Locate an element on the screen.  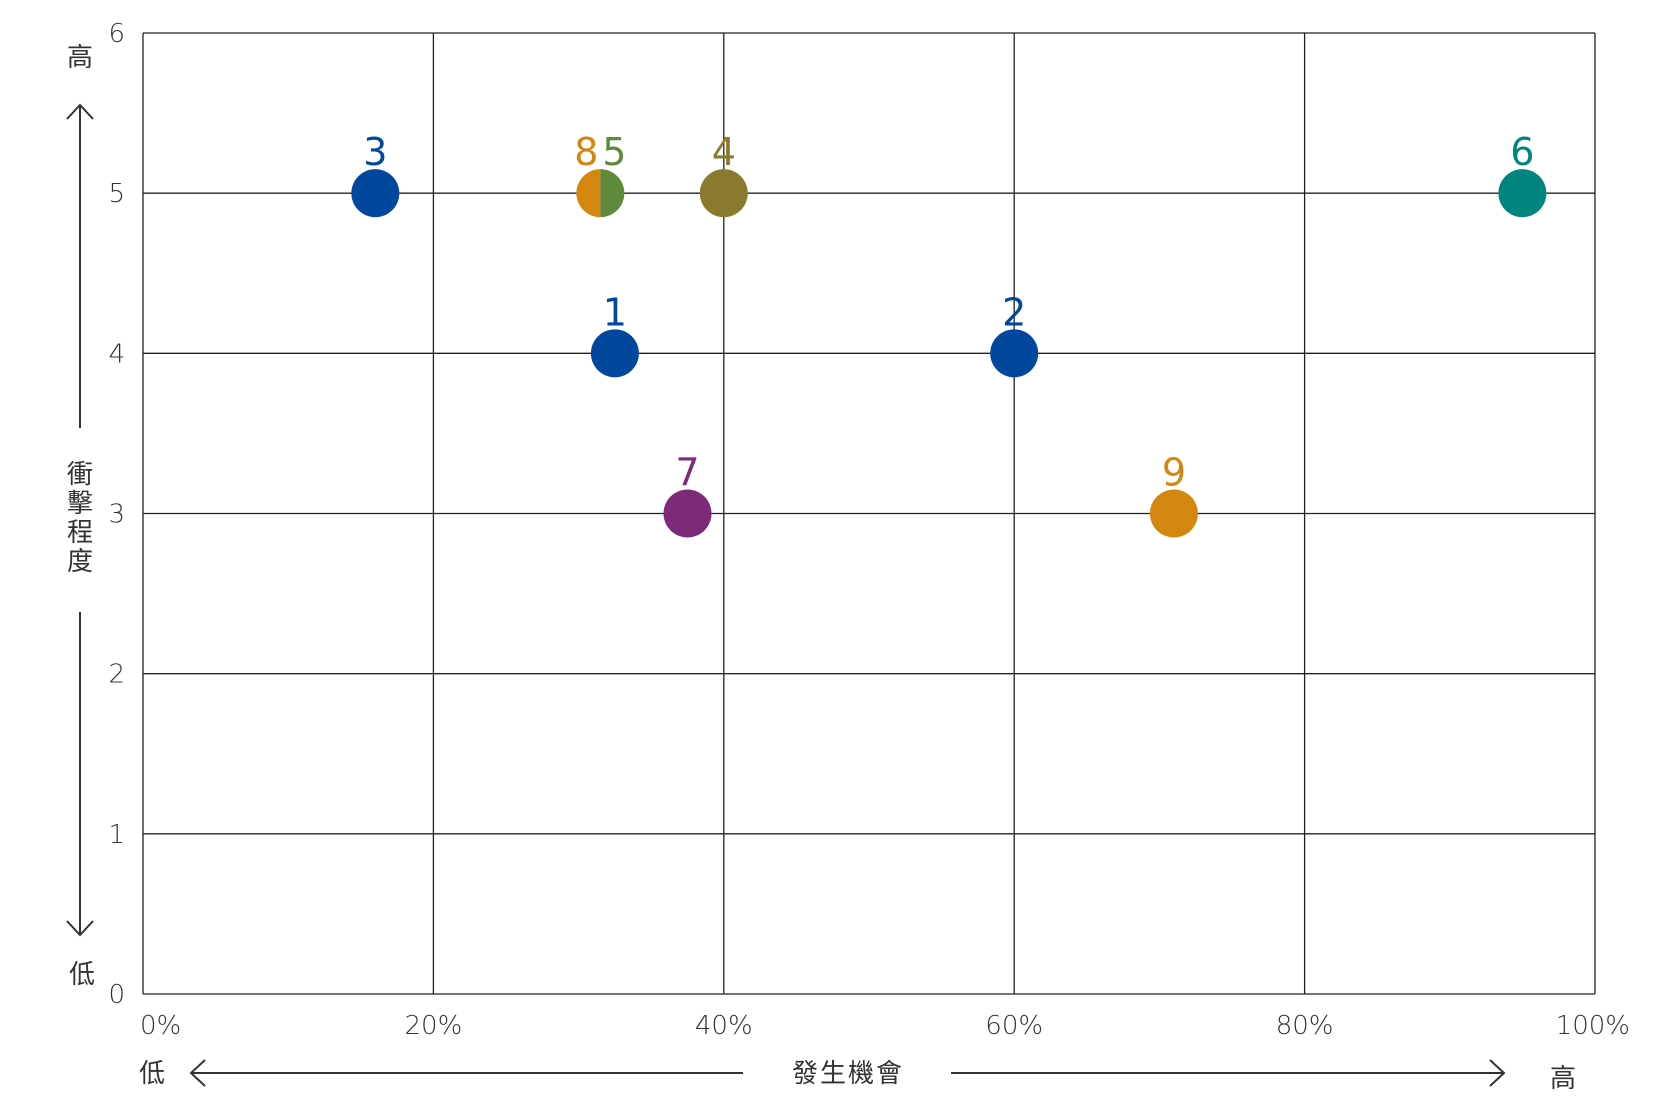
x-tick-label-1: 20% is located at coordinates (434, 1026).